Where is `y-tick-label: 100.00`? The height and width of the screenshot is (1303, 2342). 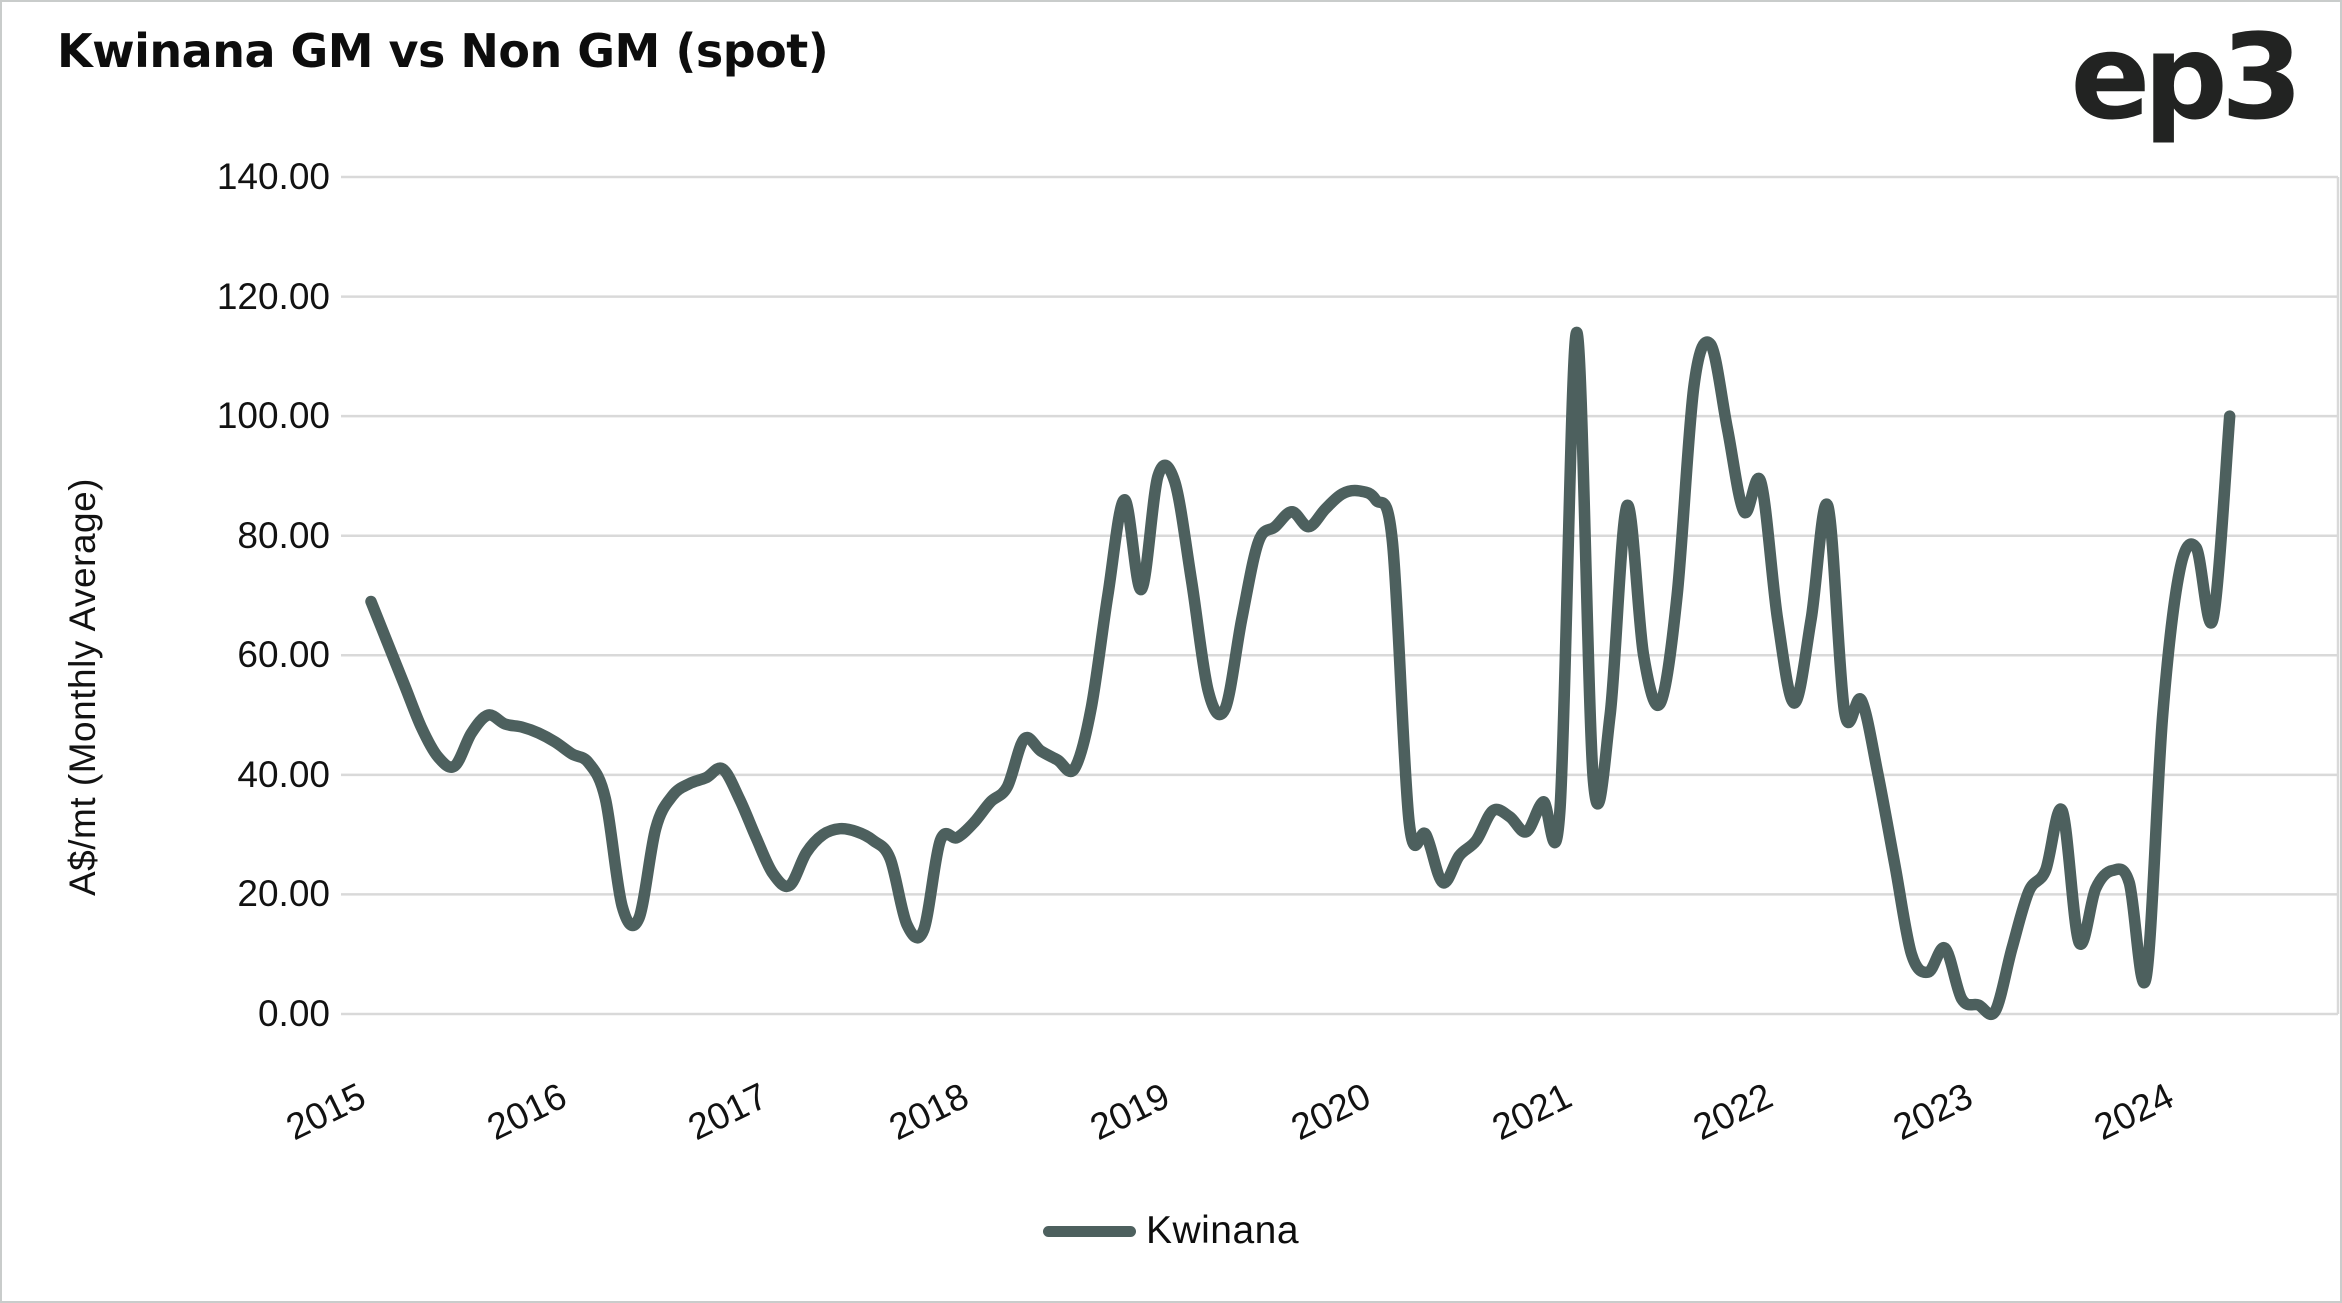 y-tick-label: 100.00 is located at coordinates (273, 416).